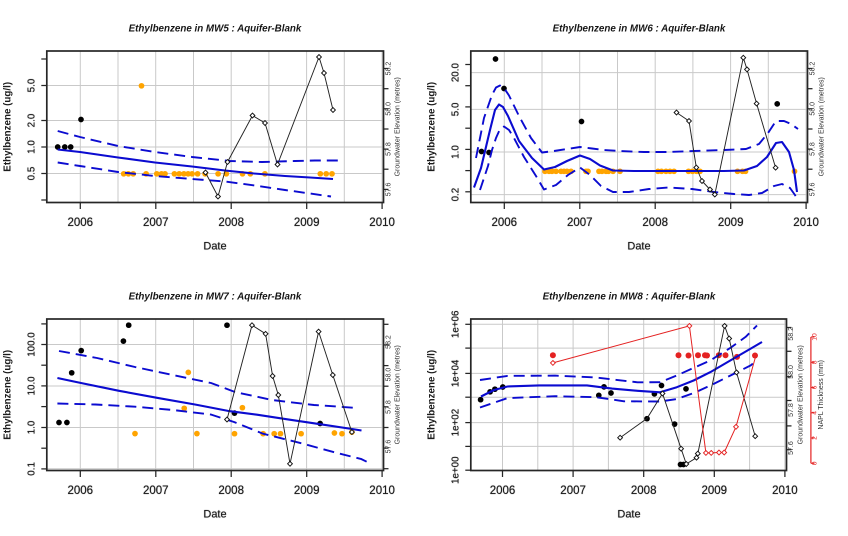  What do you see at coordinates (456, 423) in the screenshot?
I see `svg-text: 1e+02` at bounding box center [456, 423].